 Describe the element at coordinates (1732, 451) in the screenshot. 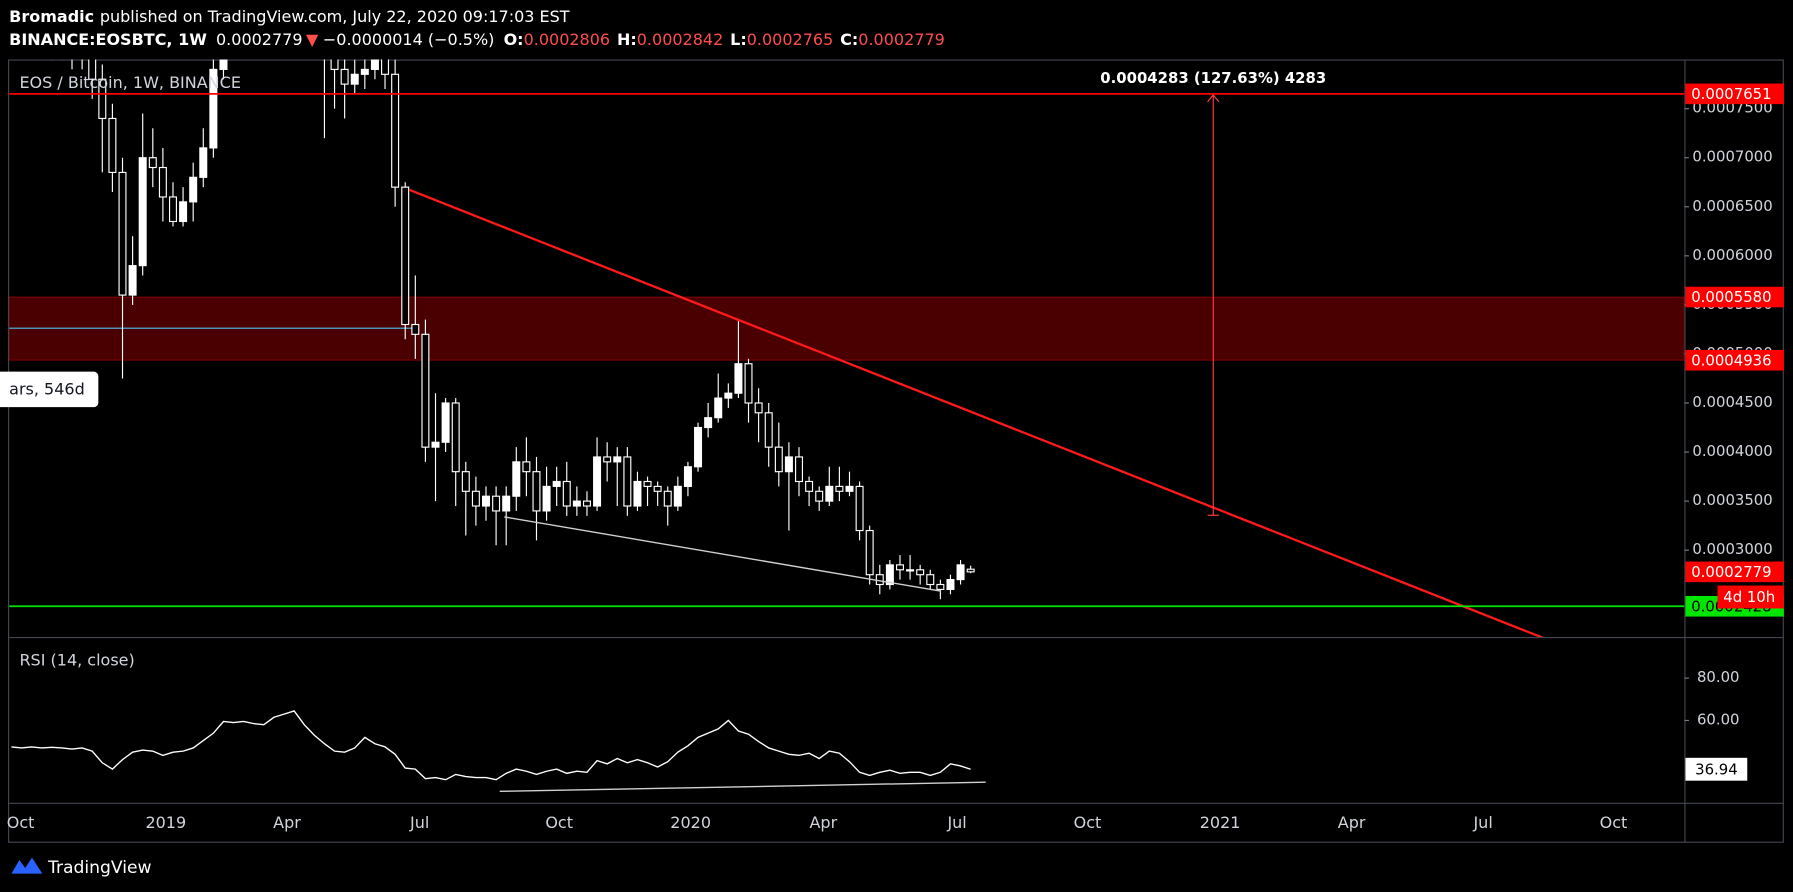

I see `y-tick-label: 0.0004000` at that location.